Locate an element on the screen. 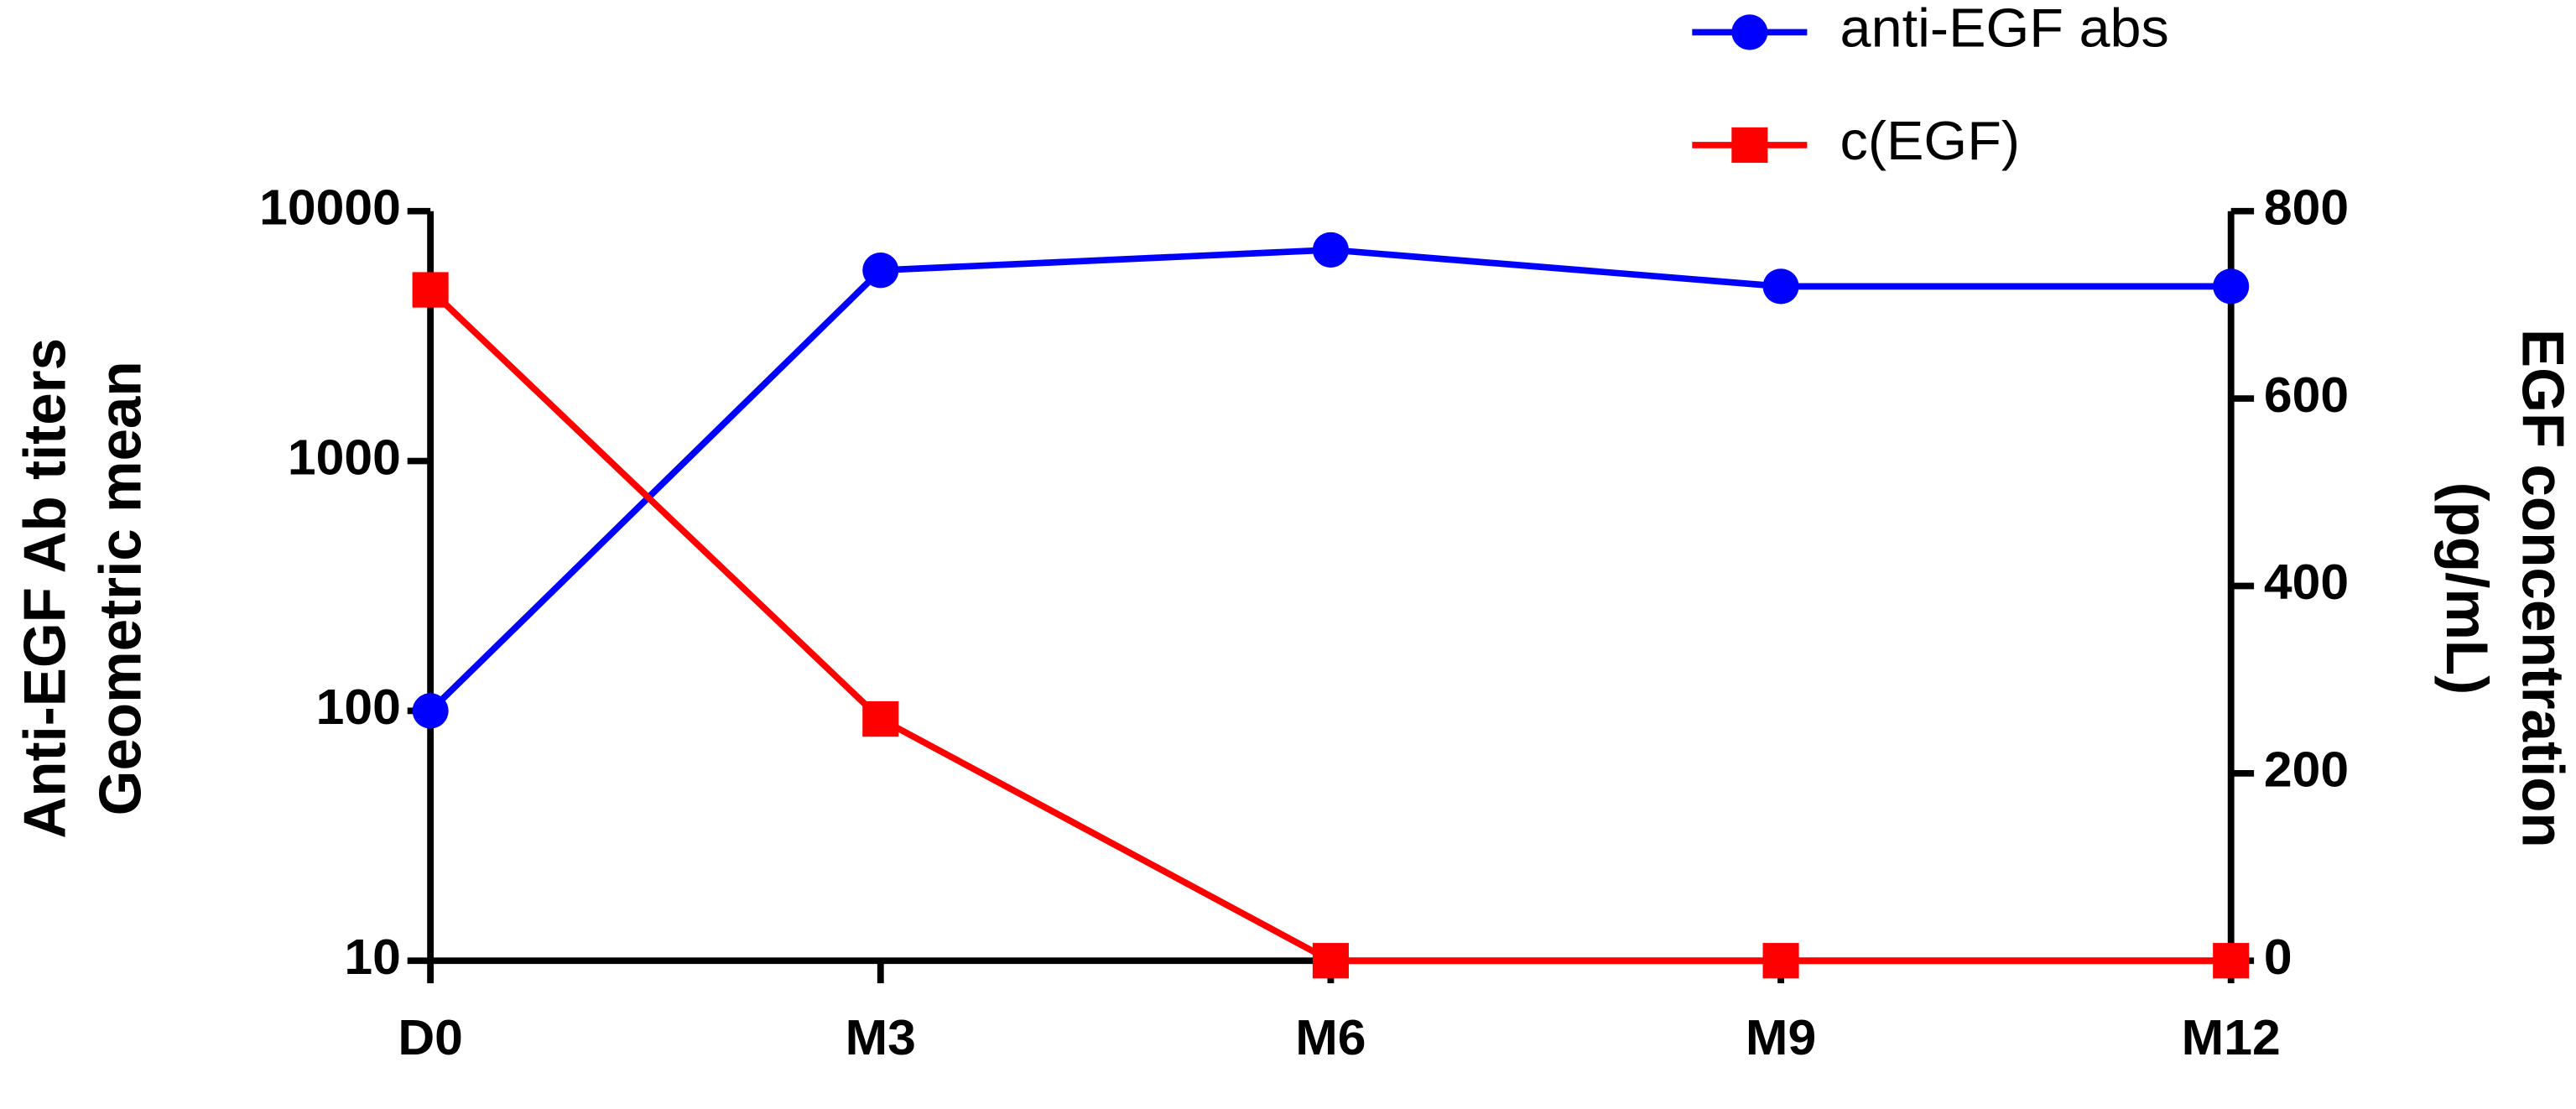  x-tick-label: M12 is located at coordinates (2231, 1037).